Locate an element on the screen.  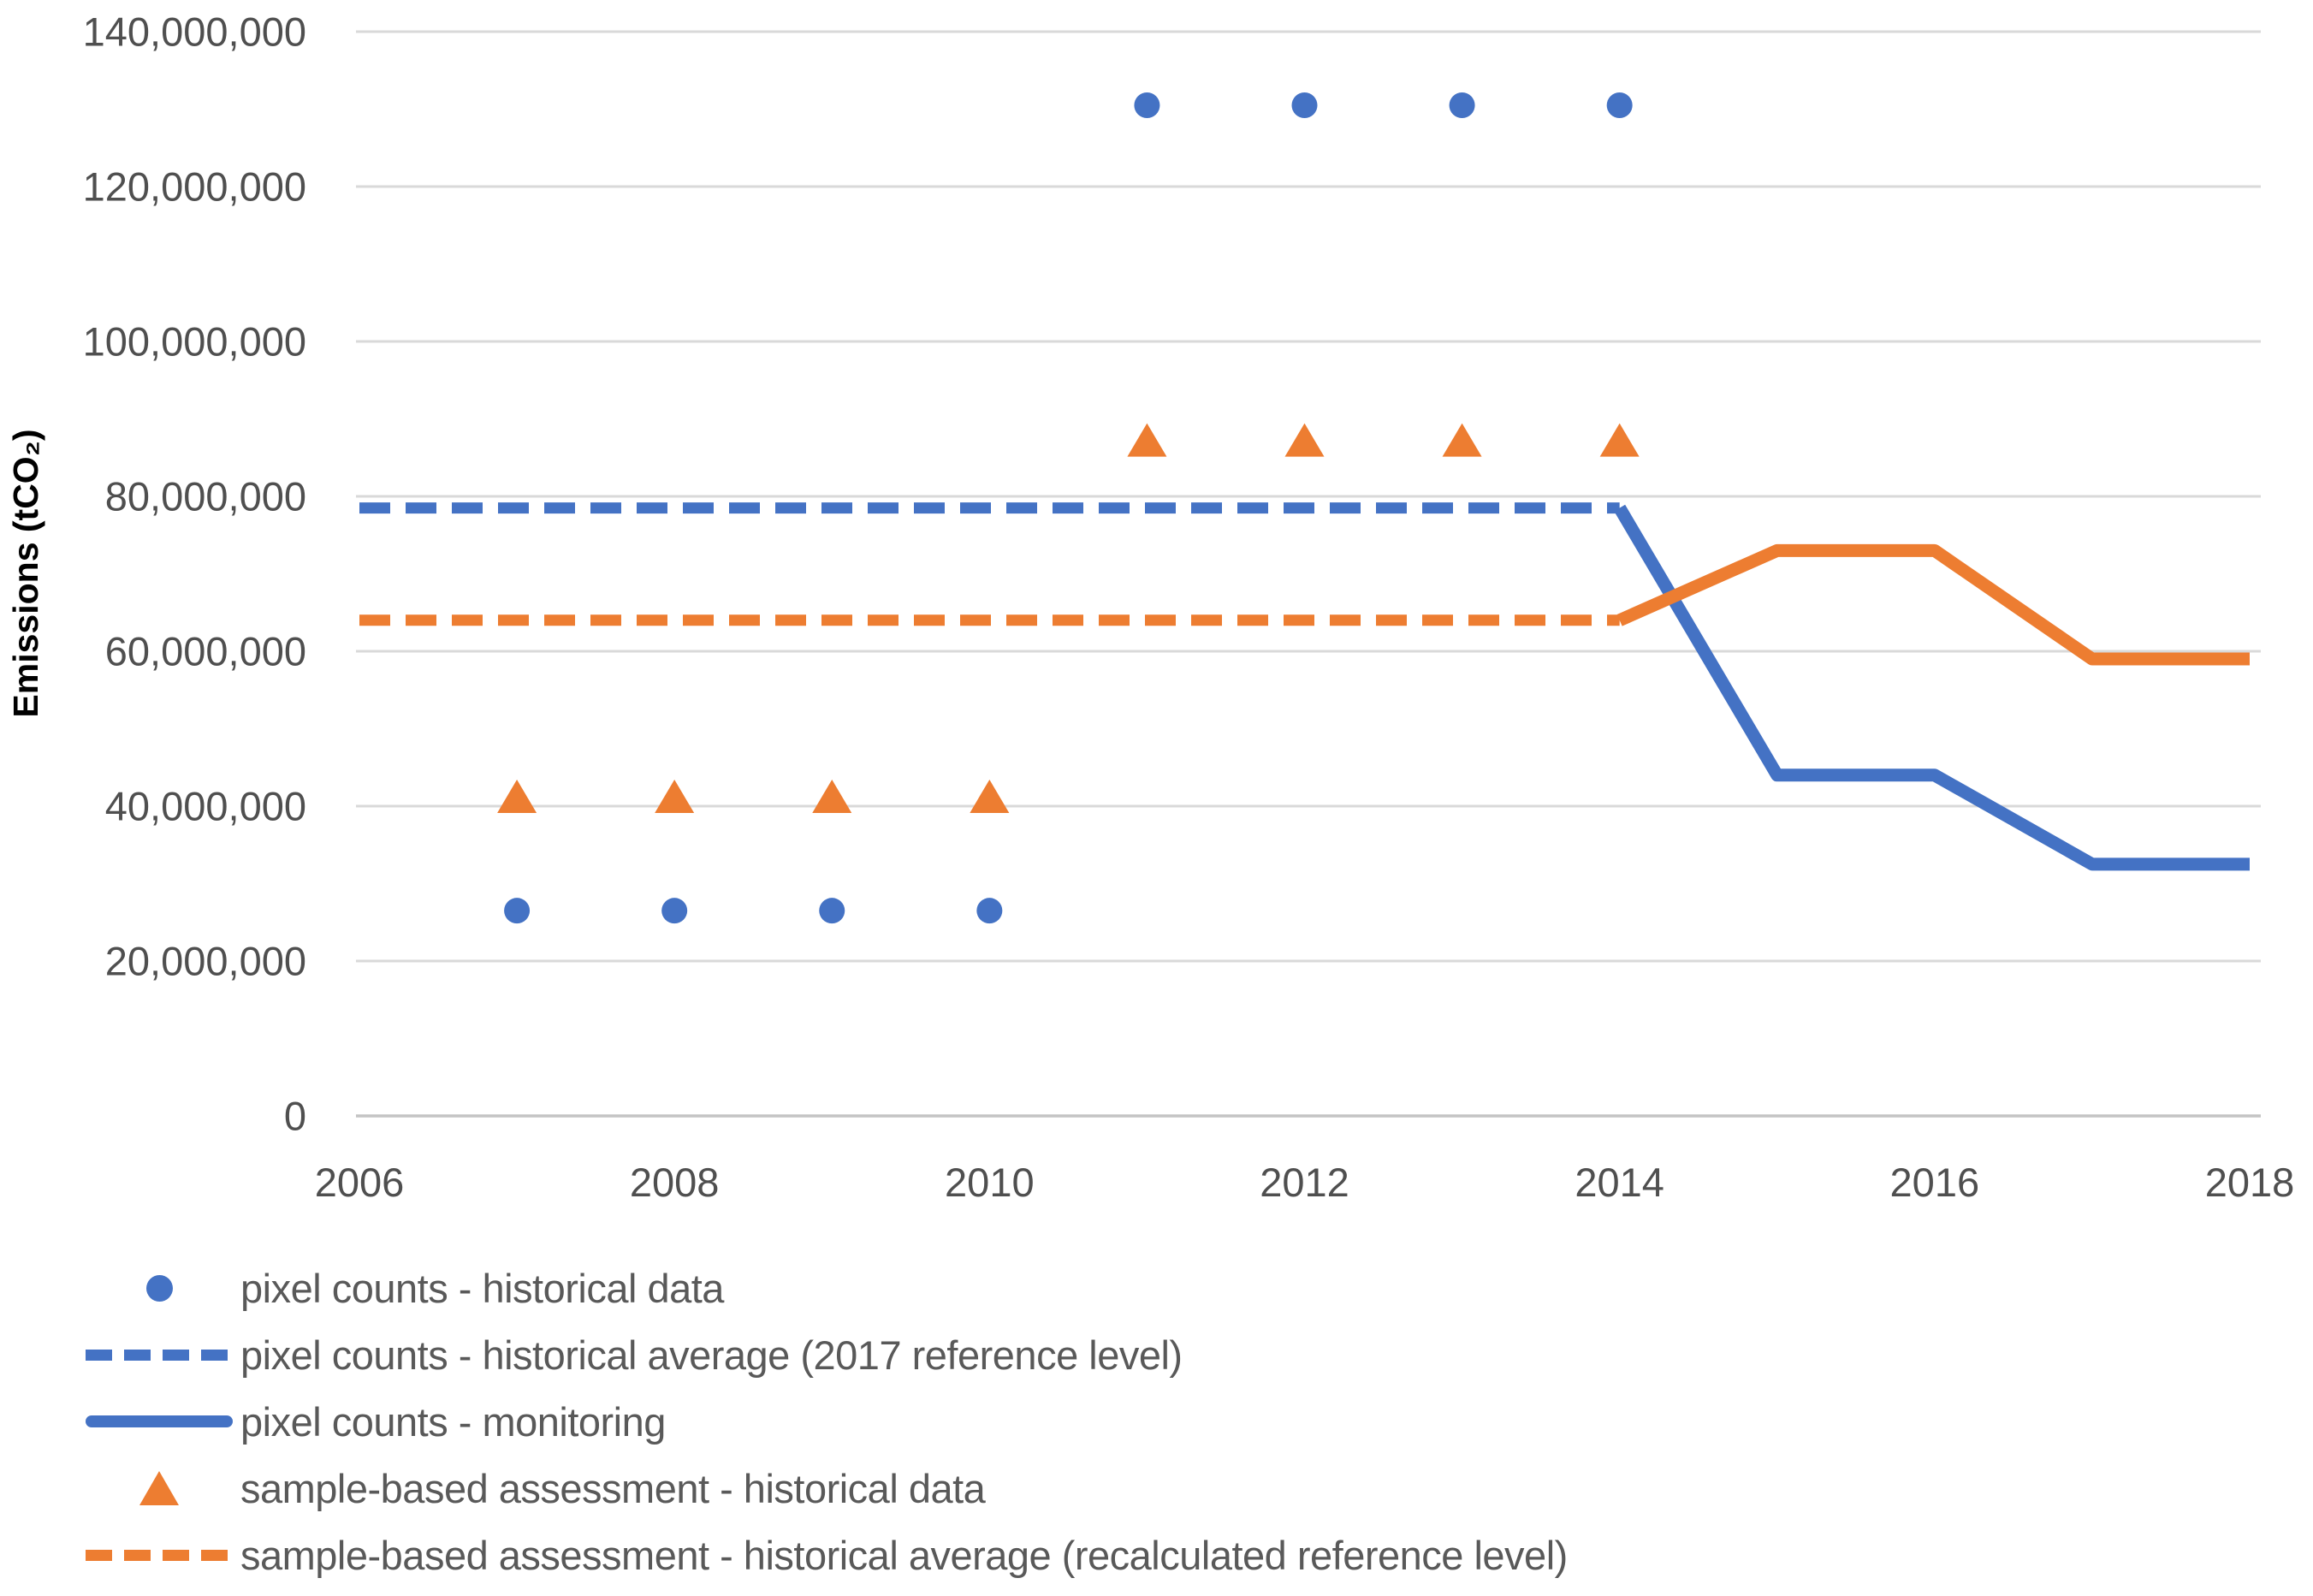
x-tick-label: 2012 is located at coordinates (1304, 1182).